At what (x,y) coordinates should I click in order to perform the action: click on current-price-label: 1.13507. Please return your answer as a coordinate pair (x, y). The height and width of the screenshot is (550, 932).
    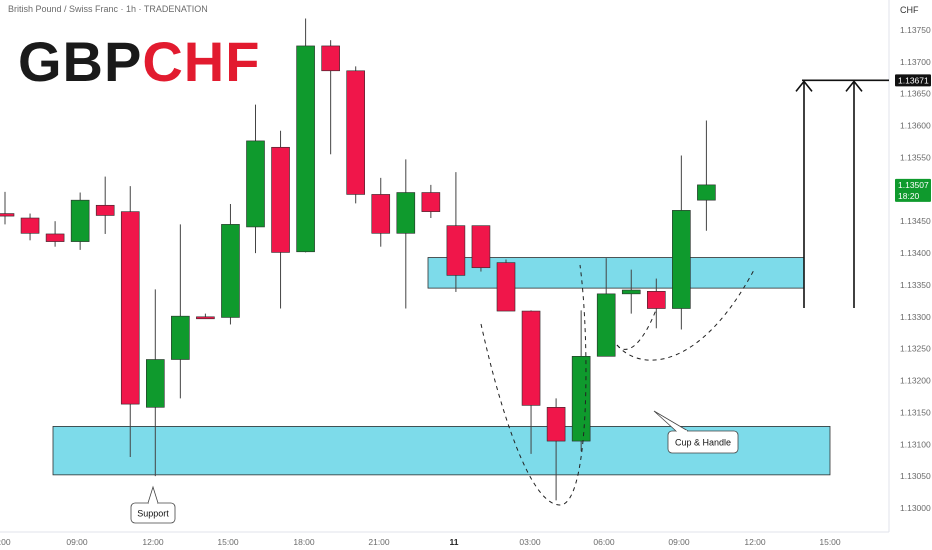
    Looking at the image, I should click on (913, 185).